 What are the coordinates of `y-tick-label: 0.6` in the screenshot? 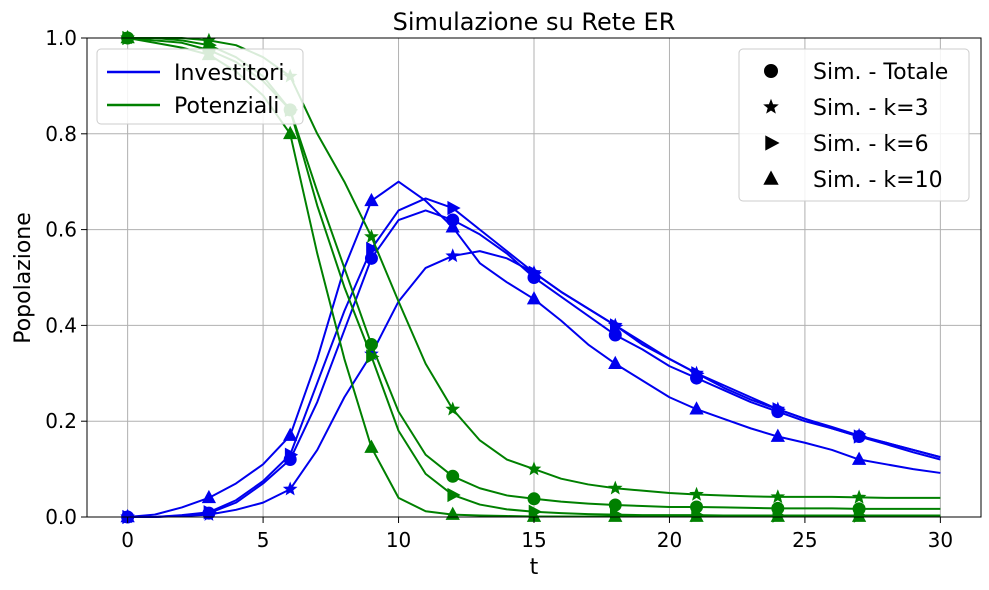 It's located at (61, 230).